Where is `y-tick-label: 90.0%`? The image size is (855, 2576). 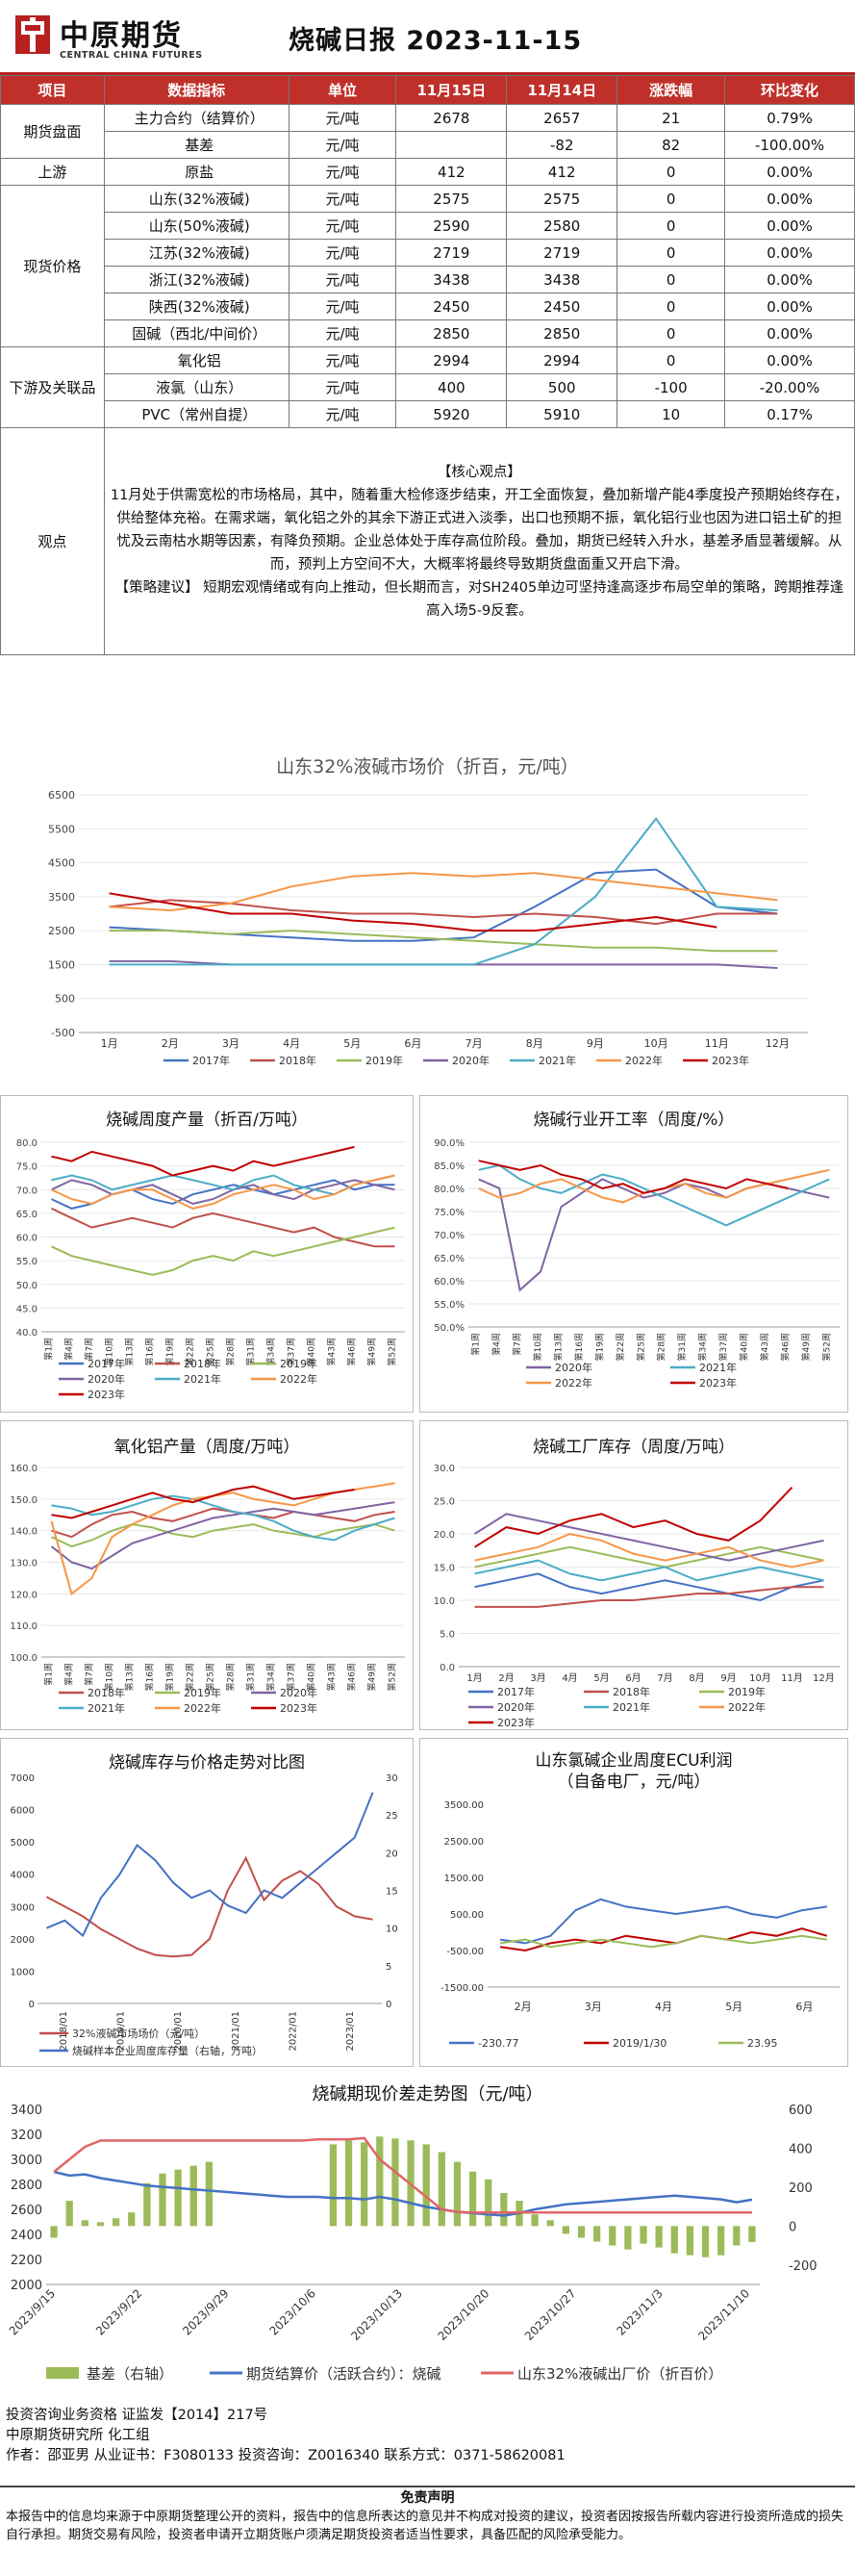
y-tick-label: 90.0% is located at coordinates (449, 1143).